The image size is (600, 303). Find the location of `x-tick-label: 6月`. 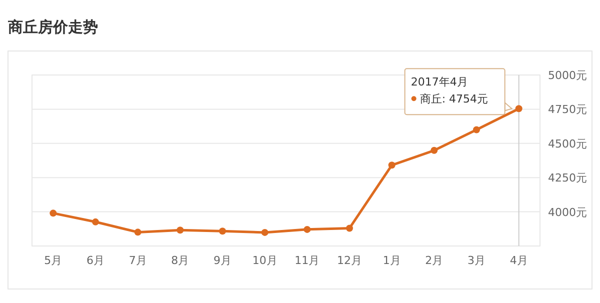

x-tick-label: 6月 is located at coordinates (95, 260).